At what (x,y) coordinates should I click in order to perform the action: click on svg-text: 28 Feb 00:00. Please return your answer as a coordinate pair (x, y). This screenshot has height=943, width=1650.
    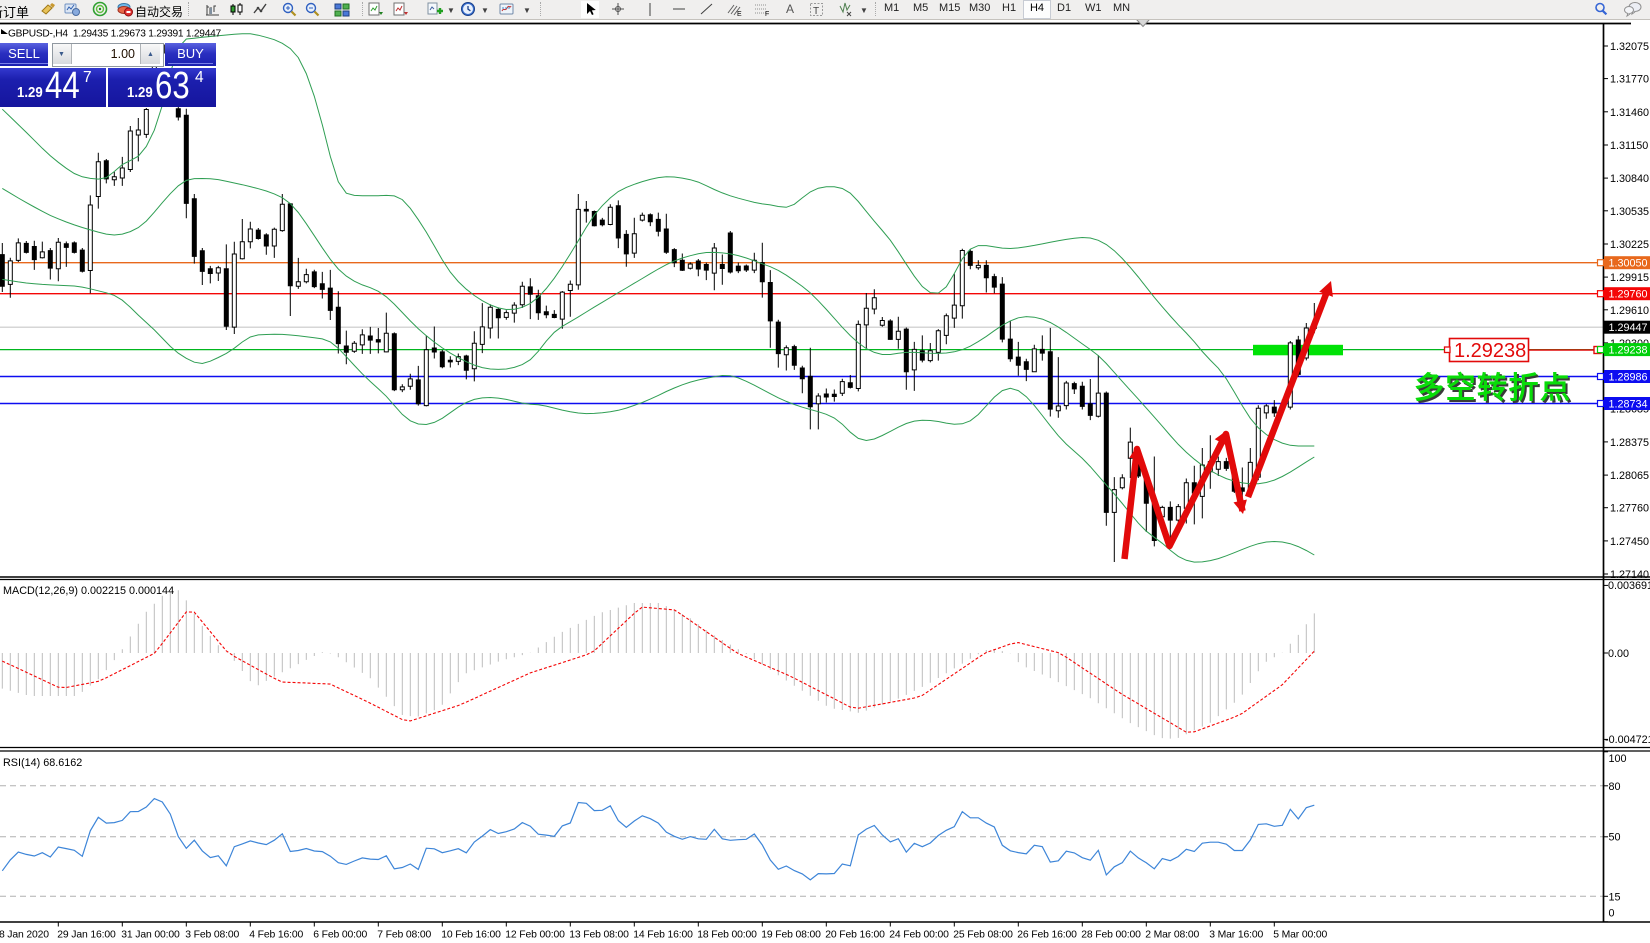
    Looking at the image, I should click on (1111, 935).